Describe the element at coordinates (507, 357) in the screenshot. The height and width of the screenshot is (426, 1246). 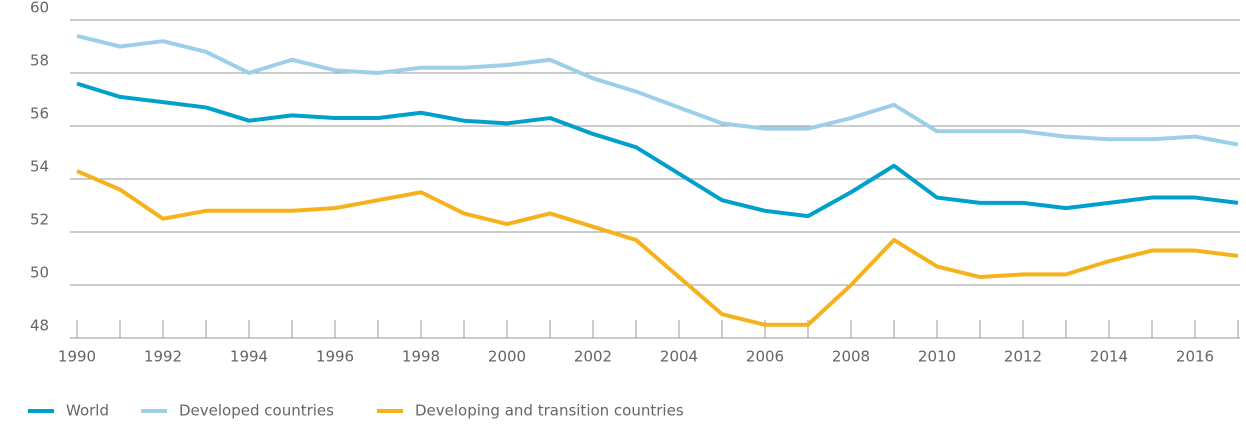
I see `x-tick-label: 2000` at that location.